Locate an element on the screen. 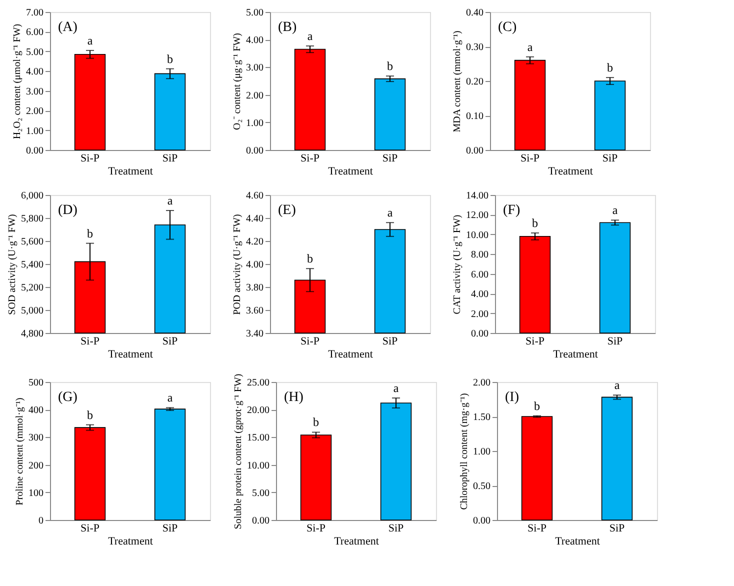 The width and height of the screenshot is (734, 586). y-tick-label: 15.00 is located at coordinates (258, 438).